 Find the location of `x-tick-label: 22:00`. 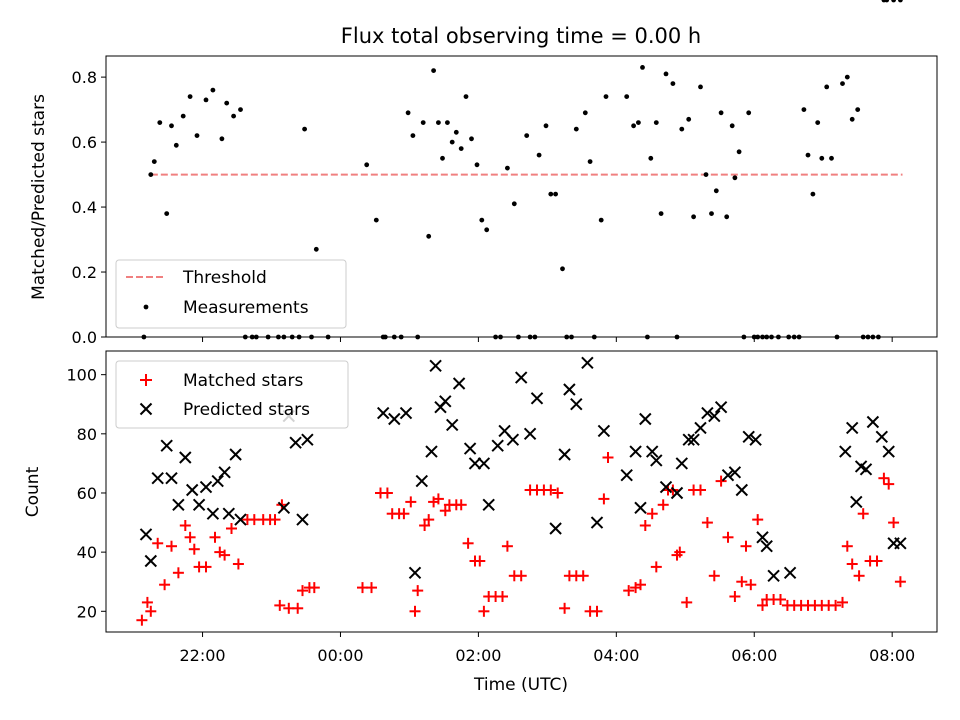

x-tick-label: 22:00 is located at coordinates (202, 655).